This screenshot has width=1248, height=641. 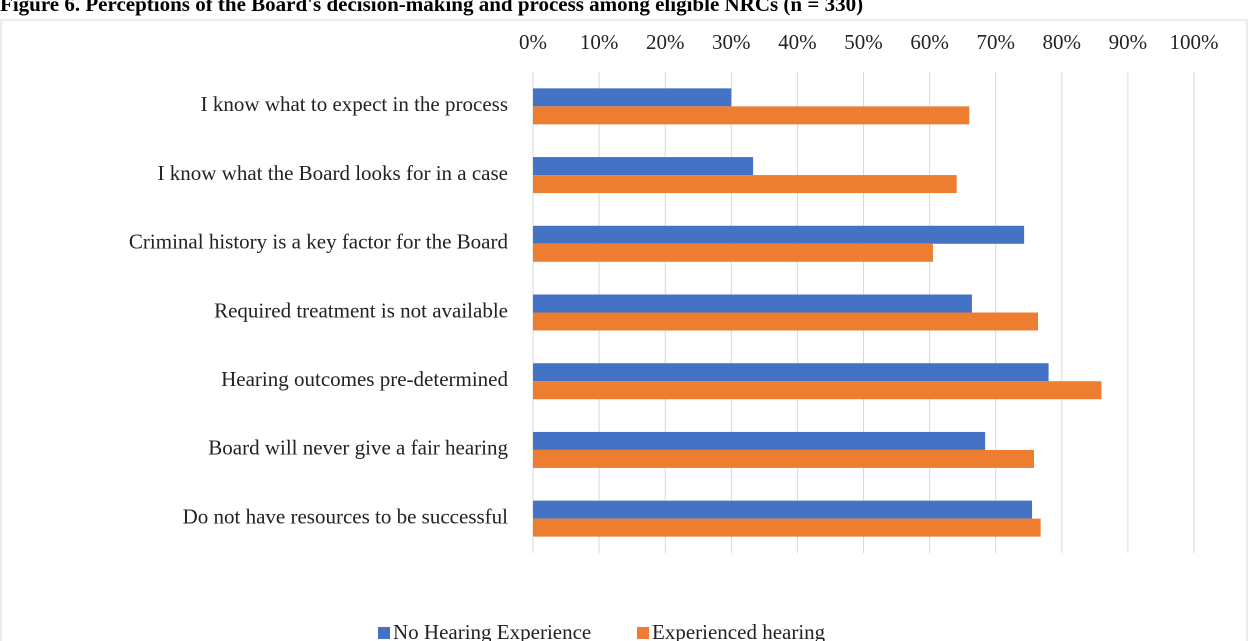 I want to click on x-tick-label: 100%, so click(x=1194, y=42).